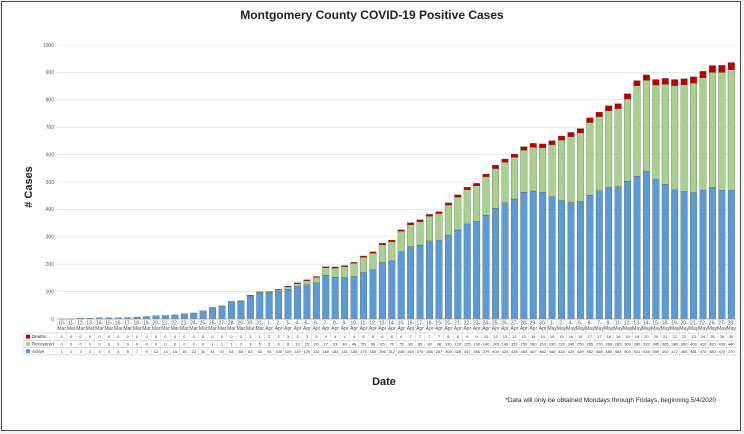 The width and height of the screenshot is (744, 434). Describe the element at coordinates (80, 351) in the screenshot. I see `table-cell: 3` at that location.